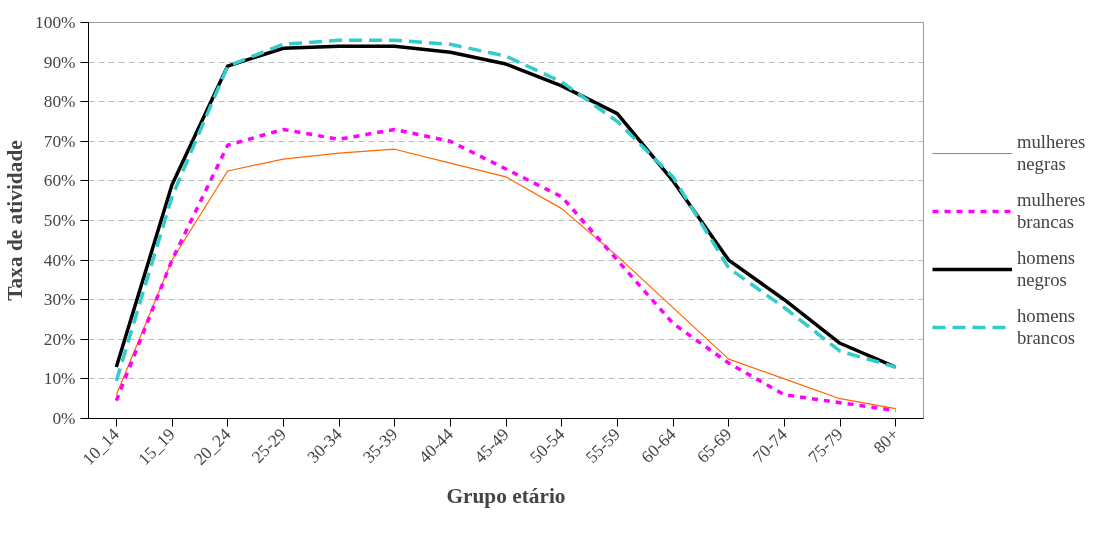 Image resolution: width=1101 pixels, height=552 pixels. Describe the element at coordinates (886, 441) in the screenshot. I see `x-tick-label: 80+` at that location.